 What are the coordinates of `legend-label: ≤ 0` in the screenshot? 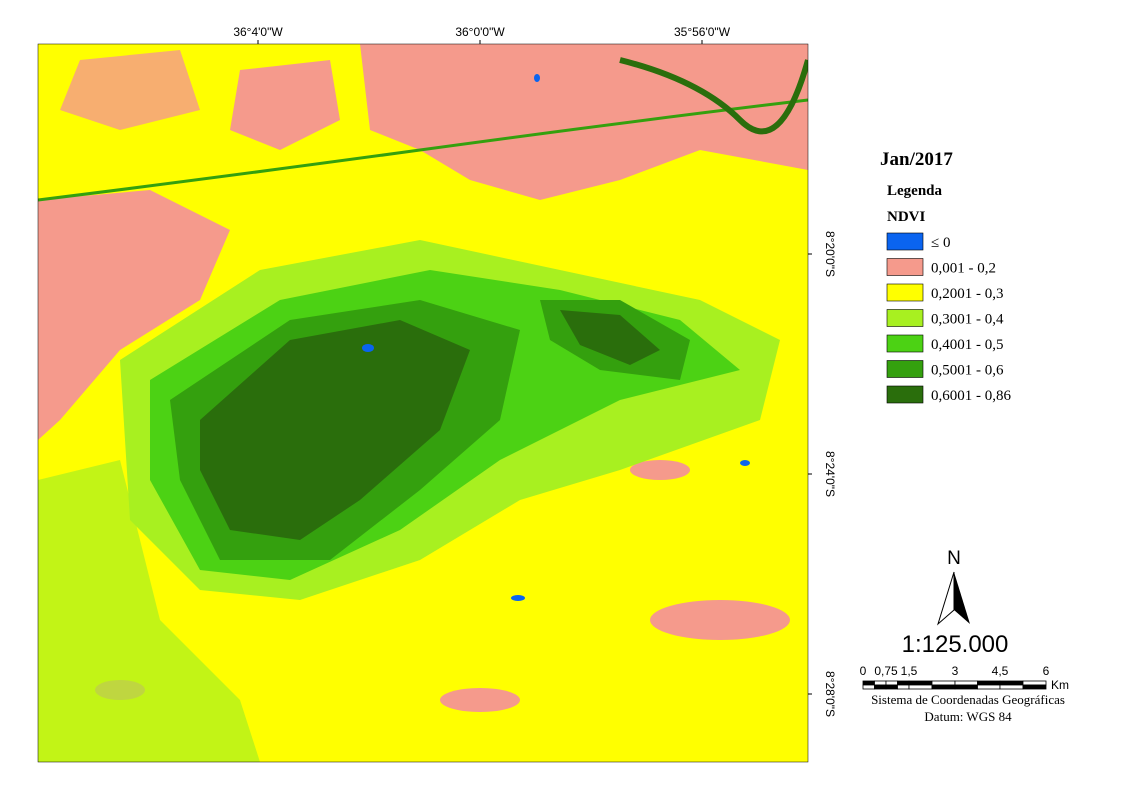 It's located at (940, 243).